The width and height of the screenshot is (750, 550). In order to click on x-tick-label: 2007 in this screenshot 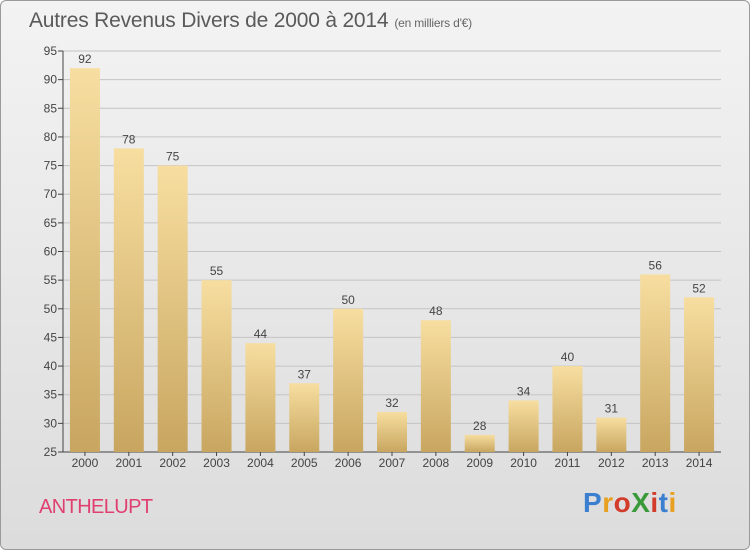, I will do `click(392, 463)`.